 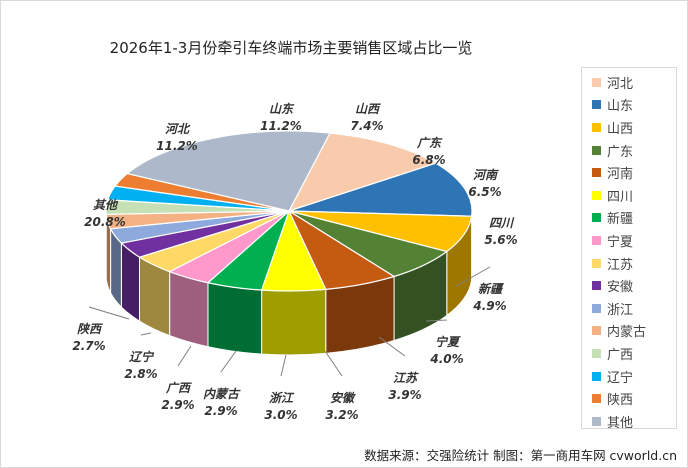 What do you see at coordinates (90, 329) in the screenshot?
I see `slice-label-name-陕西: 陕西` at bounding box center [90, 329].